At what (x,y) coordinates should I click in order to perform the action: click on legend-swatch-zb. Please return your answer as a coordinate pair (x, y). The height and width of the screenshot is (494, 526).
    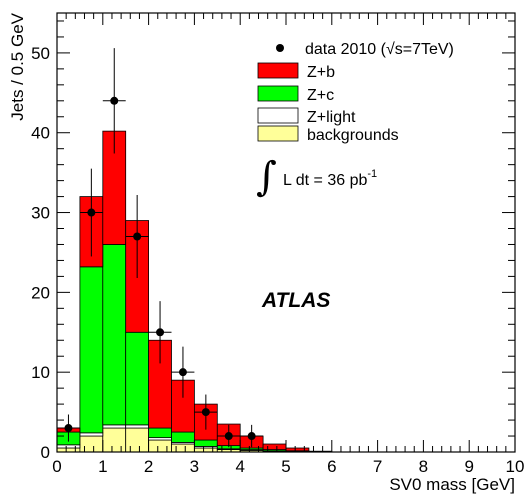
    Looking at the image, I should click on (278, 70).